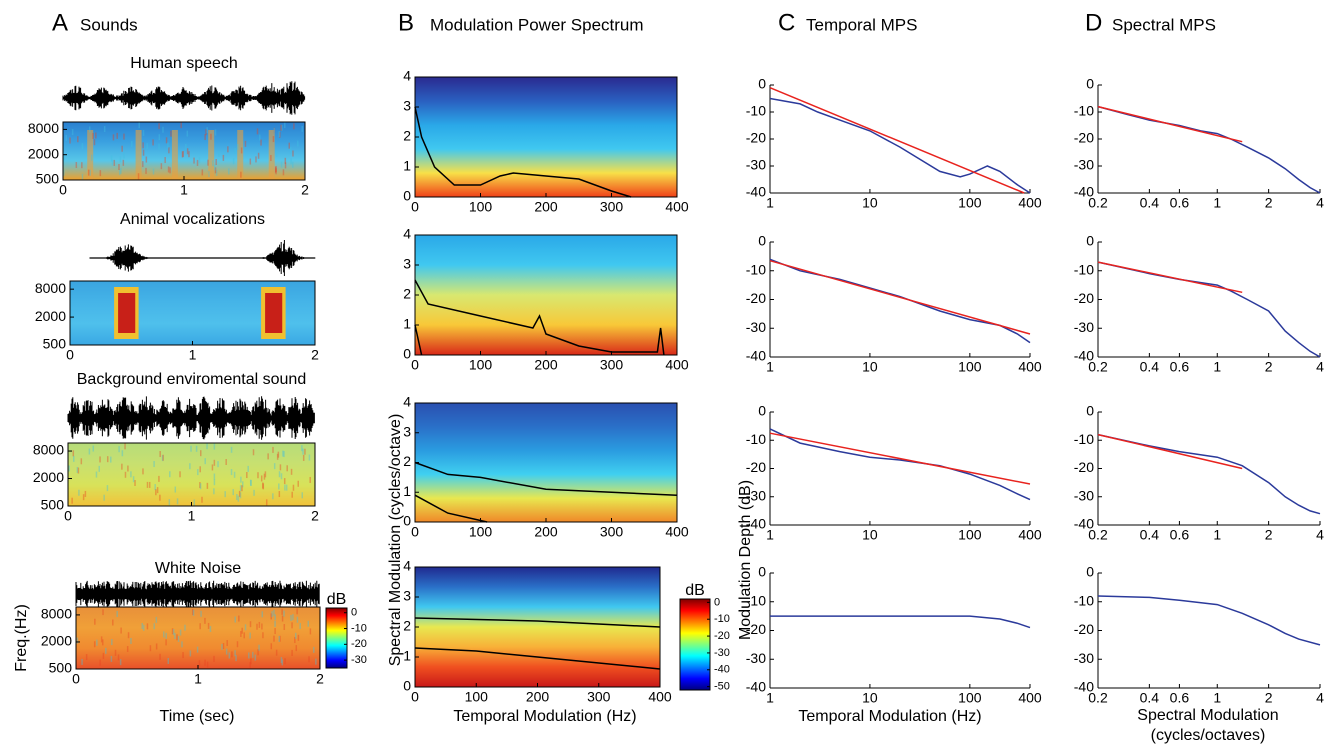 The height and width of the screenshot is (750, 1343). Describe the element at coordinates (756, 467) in the screenshot. I see `y-tick-label: -20` at that location.